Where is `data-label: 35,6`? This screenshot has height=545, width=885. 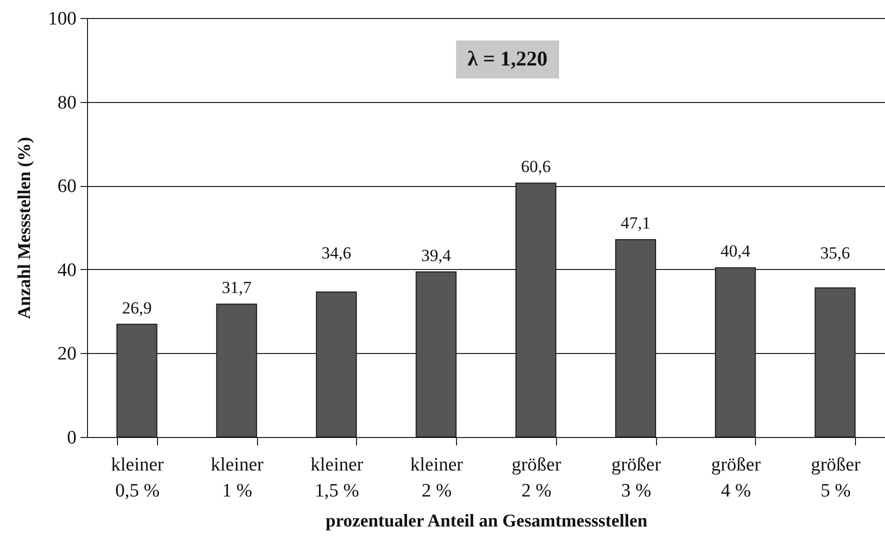
data-label: 35,6 is located at coordinates (835, 252).